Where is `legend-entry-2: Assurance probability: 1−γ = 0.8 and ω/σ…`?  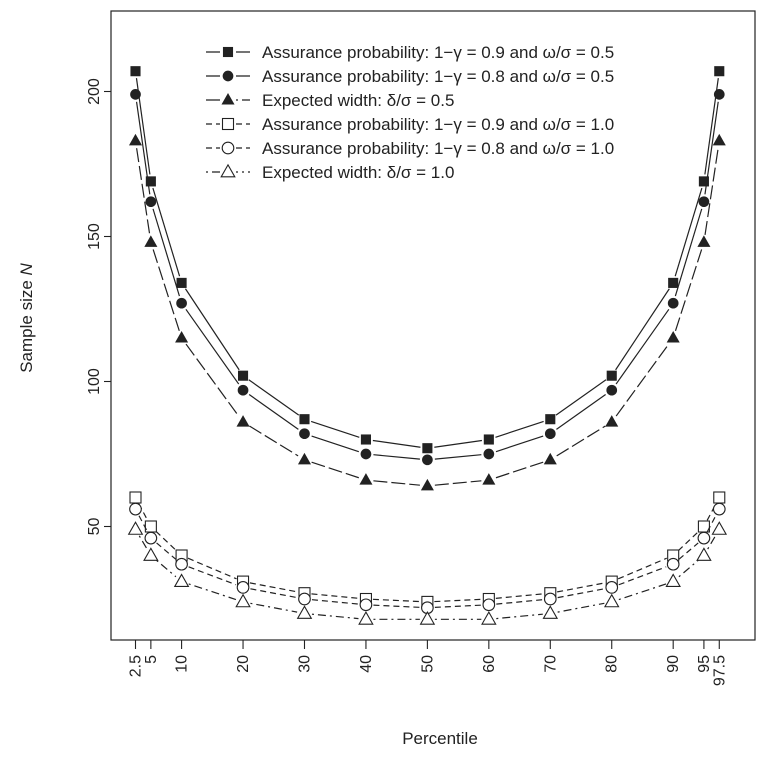 legend-entry-2: Assurance probability: 1−γ = 0.8 and ω/σ… is located at coordinates (410, 76).